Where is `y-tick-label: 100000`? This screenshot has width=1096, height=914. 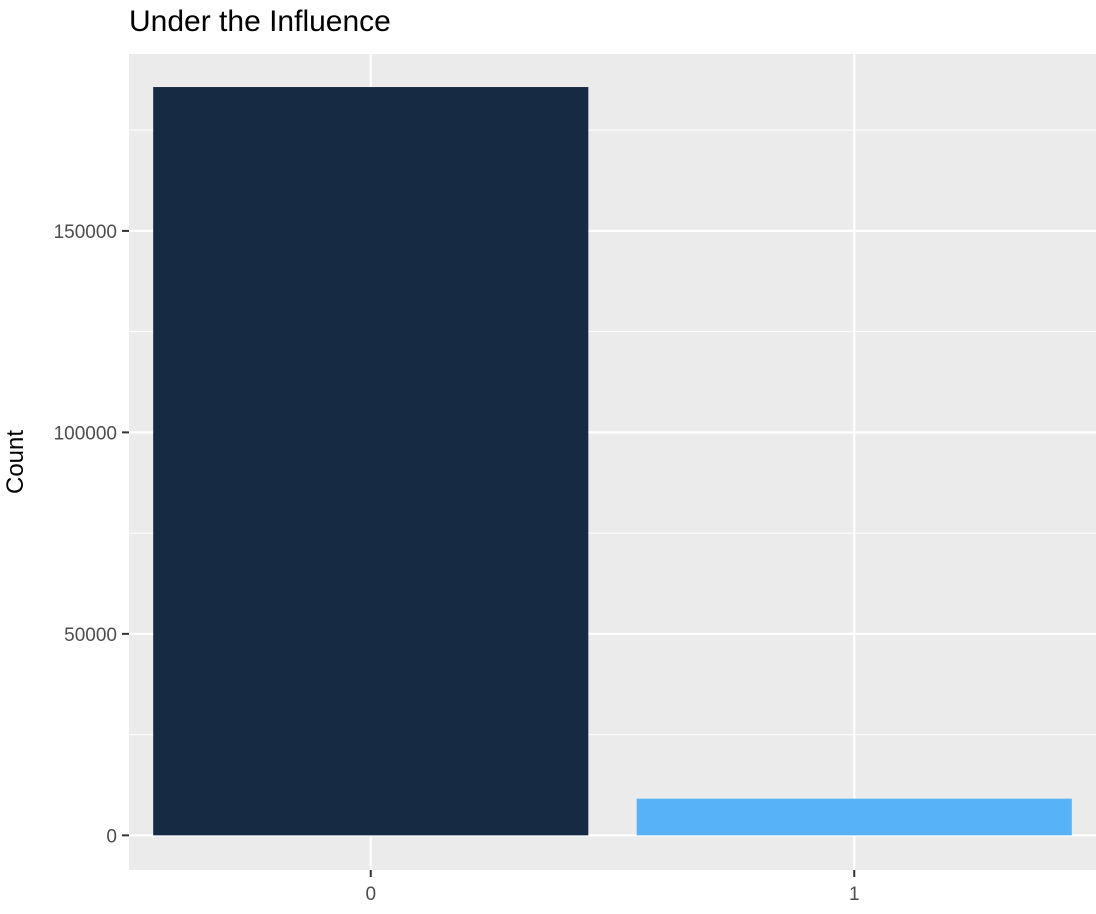 y-tick-label: 100000 is located at coordinates (85, 433).